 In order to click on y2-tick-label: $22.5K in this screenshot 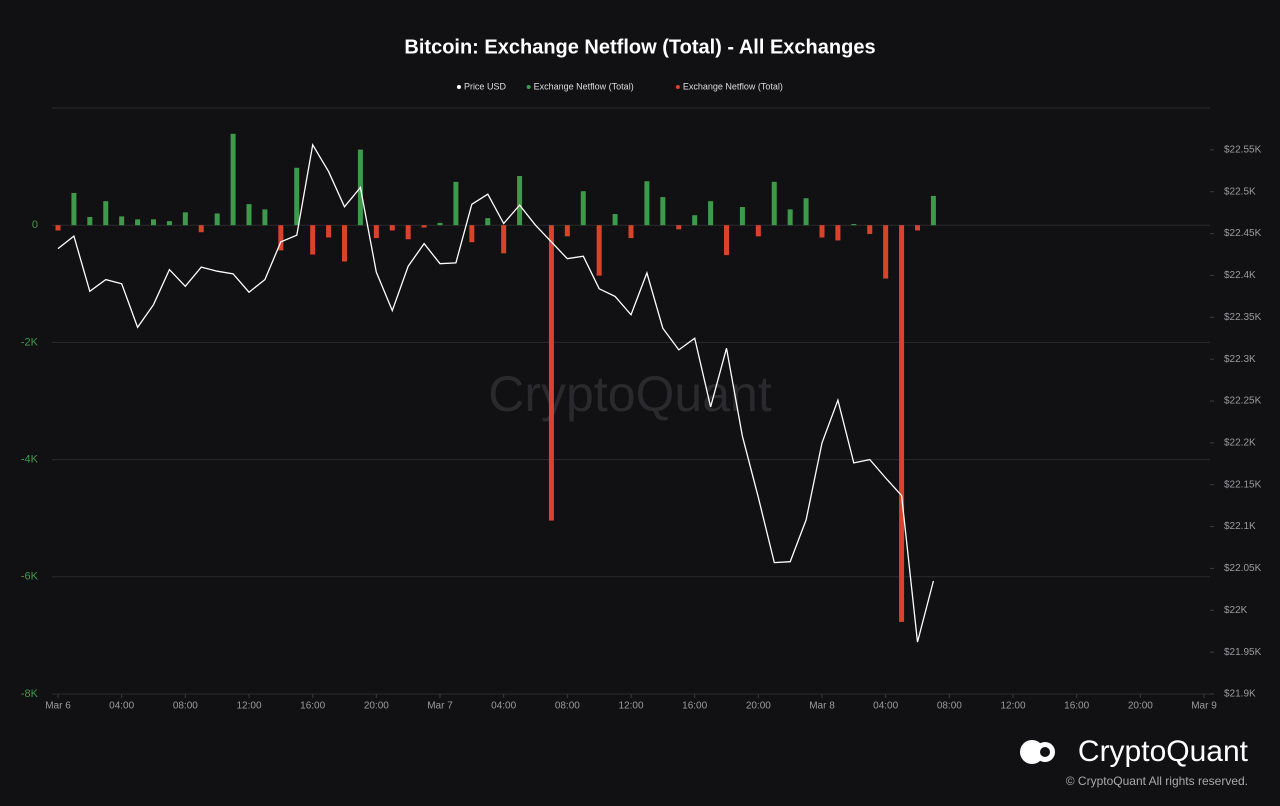, I will do `click(1240, 191)`.